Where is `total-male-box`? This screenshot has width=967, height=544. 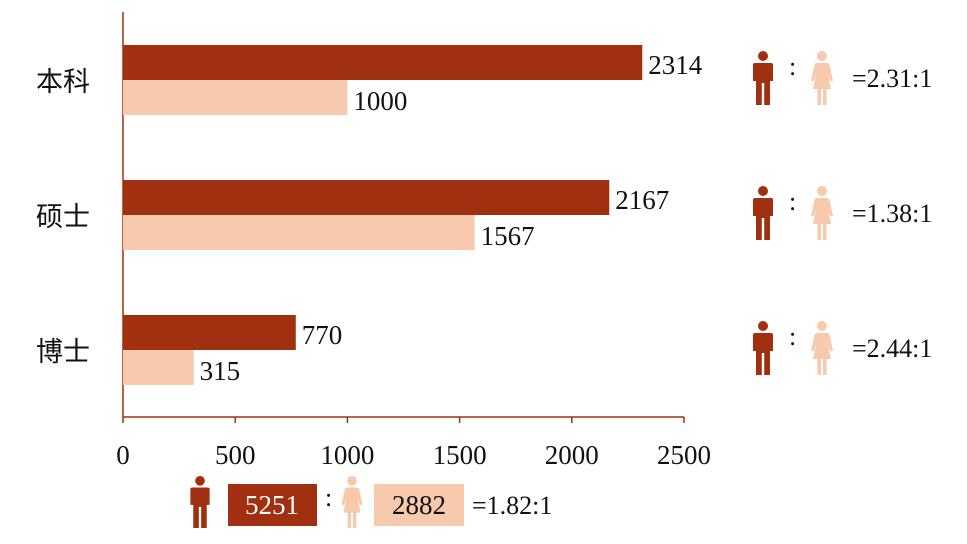 total-male-box is located at coordinates (272, 505).